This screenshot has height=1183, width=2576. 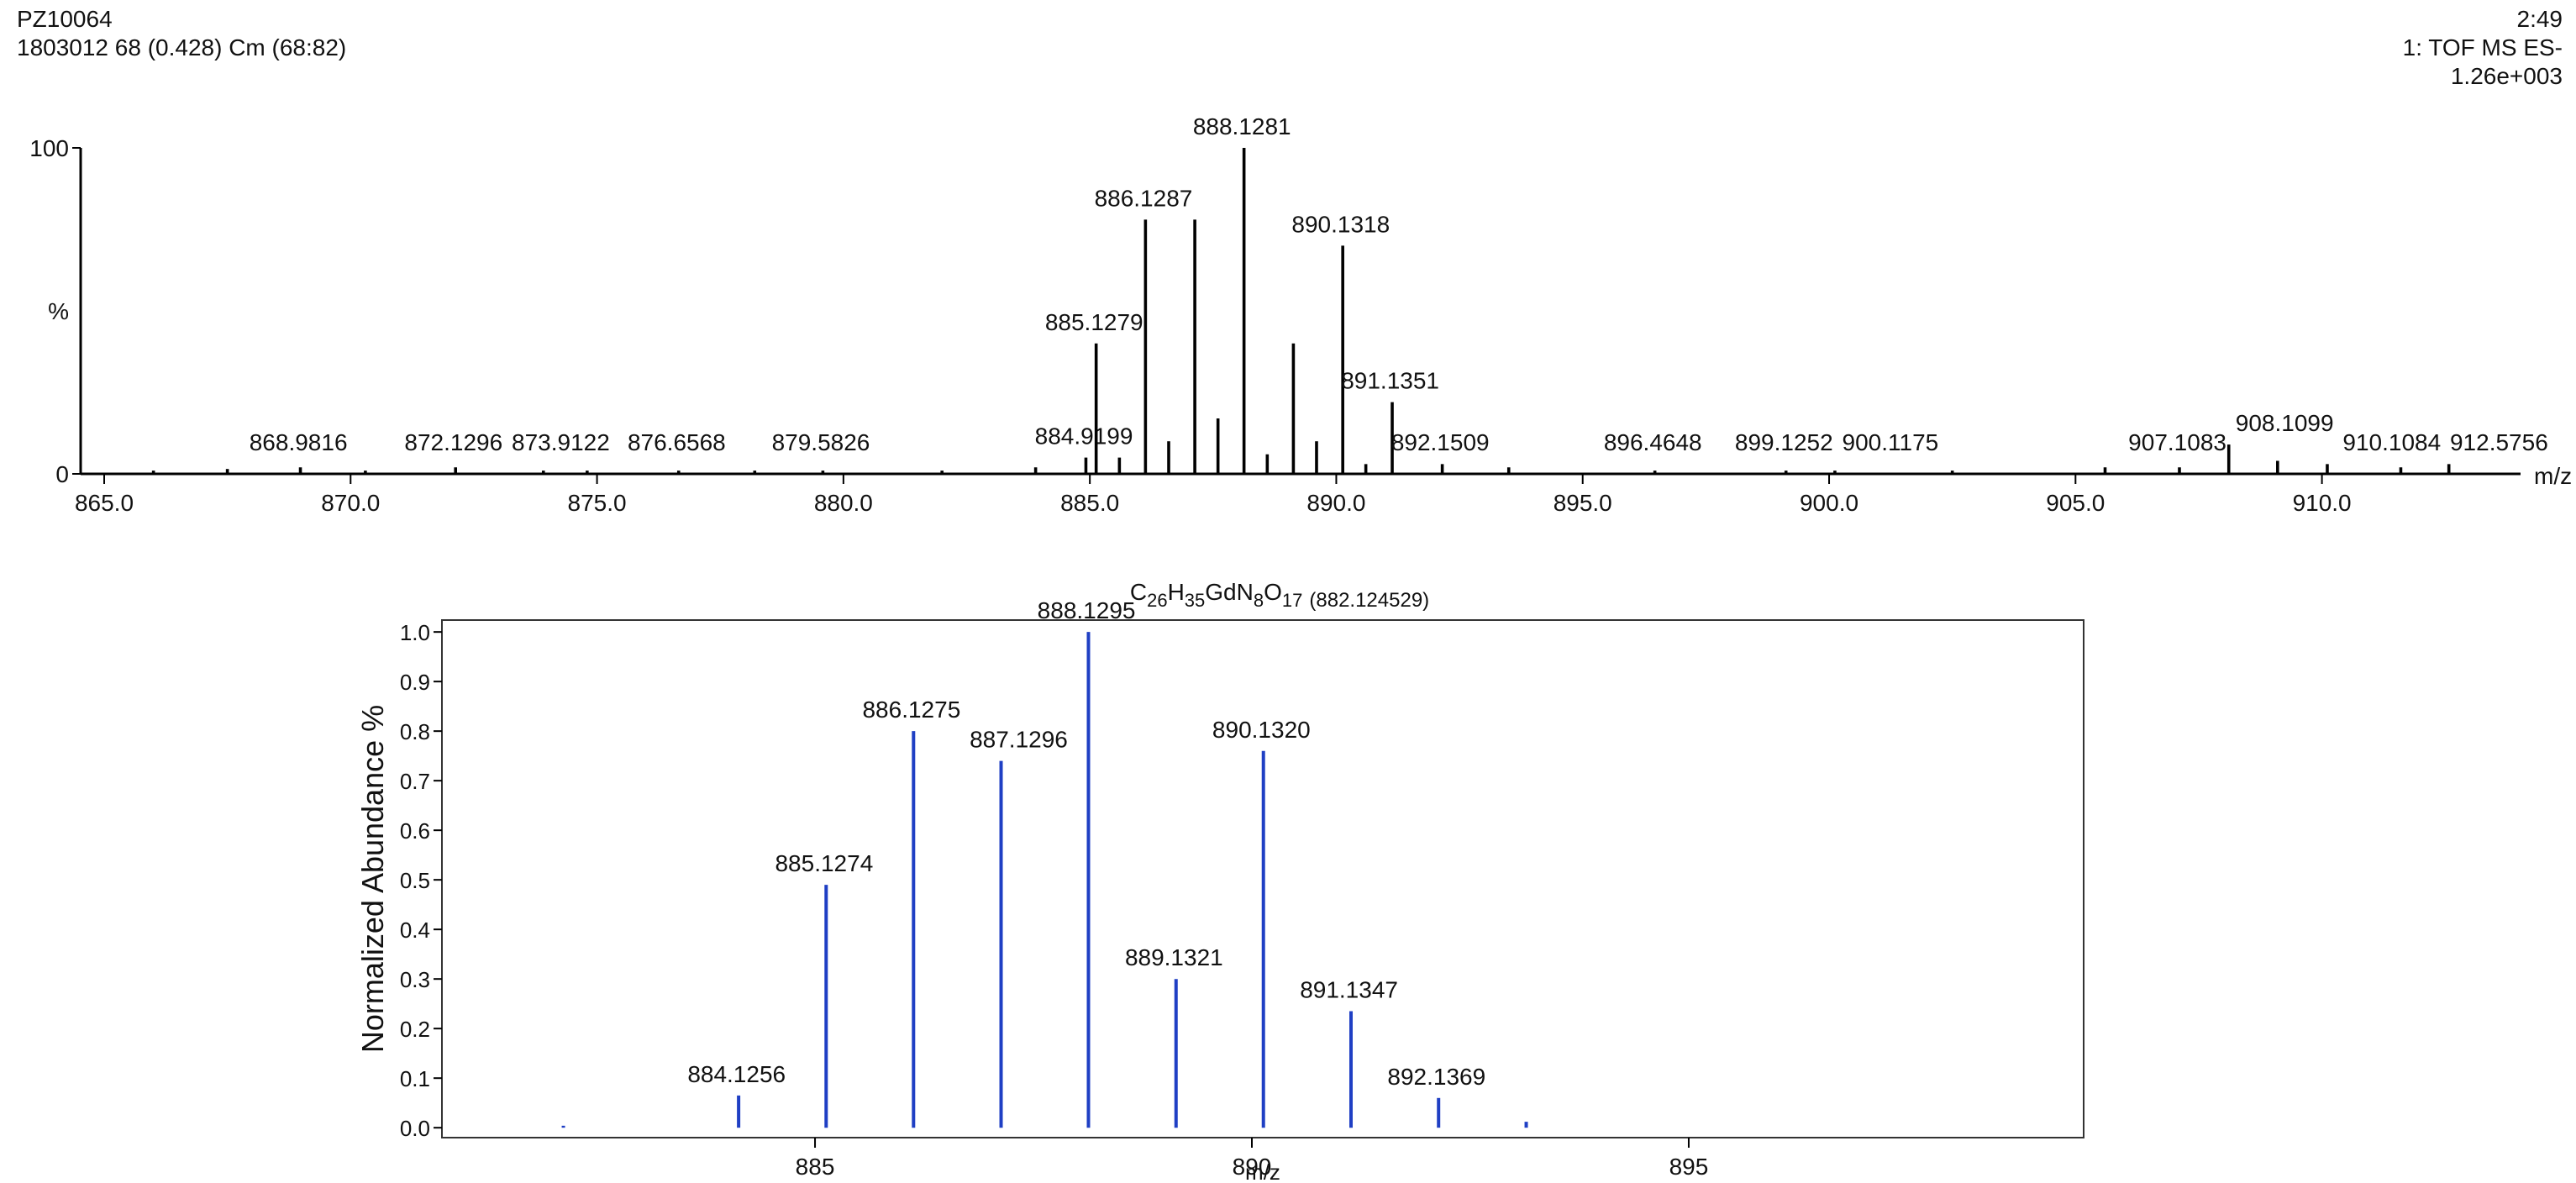 I want to click on x-tick-label: 895.0, so click(x=1582, y=503).